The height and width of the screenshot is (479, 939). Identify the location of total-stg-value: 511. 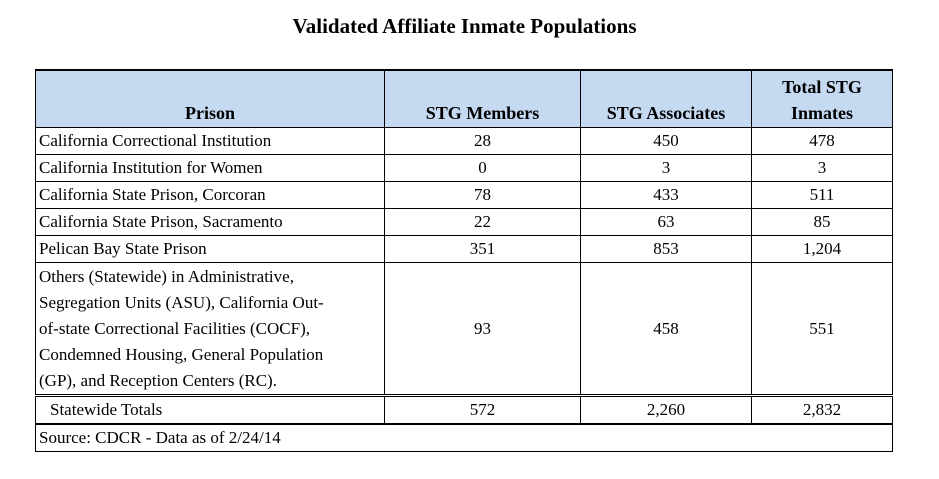
(822, 195).